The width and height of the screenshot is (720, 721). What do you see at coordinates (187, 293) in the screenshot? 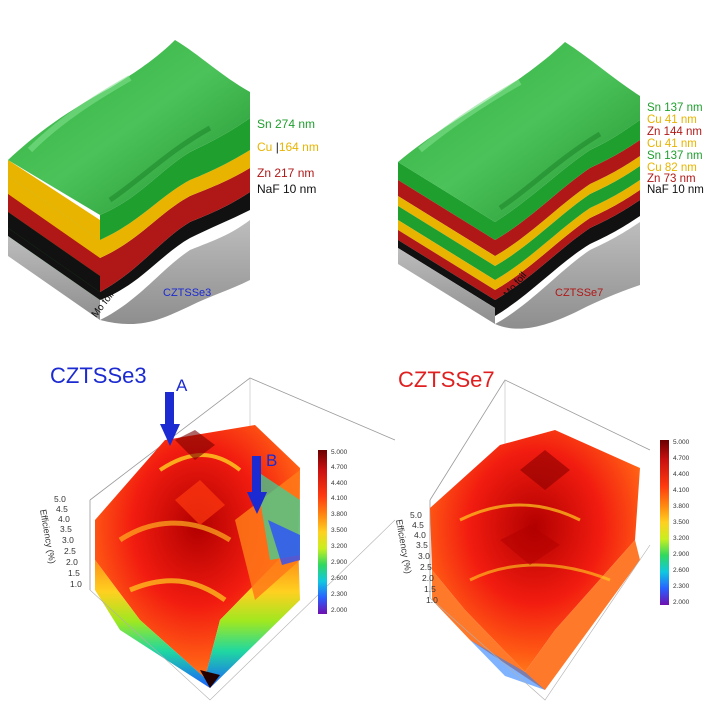
I see `sample-label-czts3: CZTSSe3` at bounding box center [187, 293].